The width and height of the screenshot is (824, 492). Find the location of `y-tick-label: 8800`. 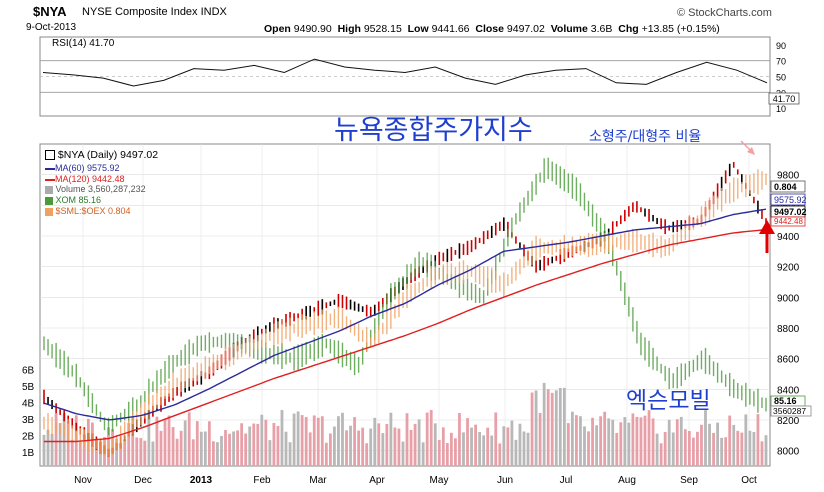

y-tick-label: 8800 is located at coordinates (788, 329).